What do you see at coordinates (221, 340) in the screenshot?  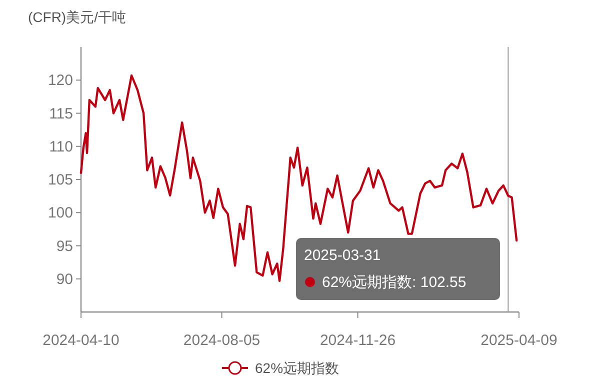 I see `x-tick-label: 2024-08-05` at bounding box center [221, 340].